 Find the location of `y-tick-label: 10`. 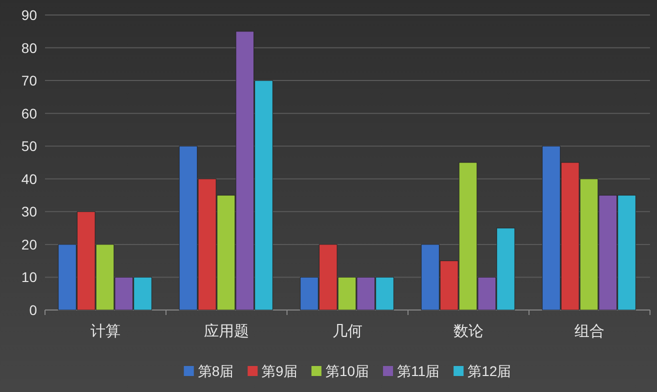

y-tick-label: 10 is located at coordinates (29, 277).